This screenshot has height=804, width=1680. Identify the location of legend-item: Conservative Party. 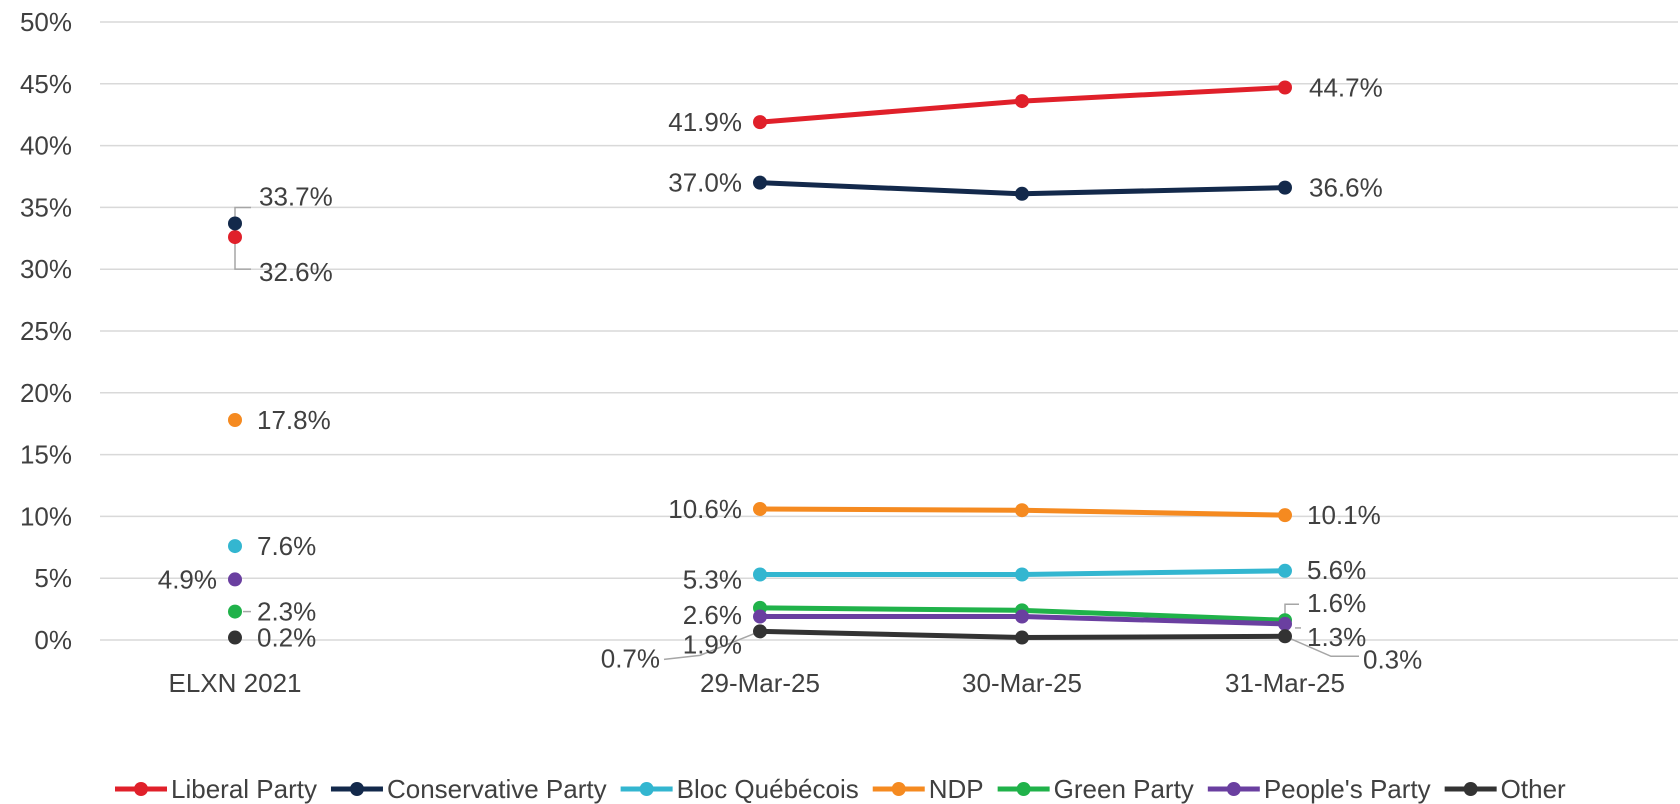
(468, 789).